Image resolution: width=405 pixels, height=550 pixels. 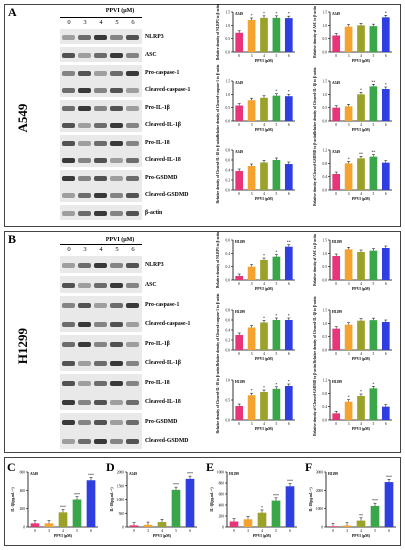 I want to click on chart-7-x-tick-4: 6, so click(x=386, y=284).